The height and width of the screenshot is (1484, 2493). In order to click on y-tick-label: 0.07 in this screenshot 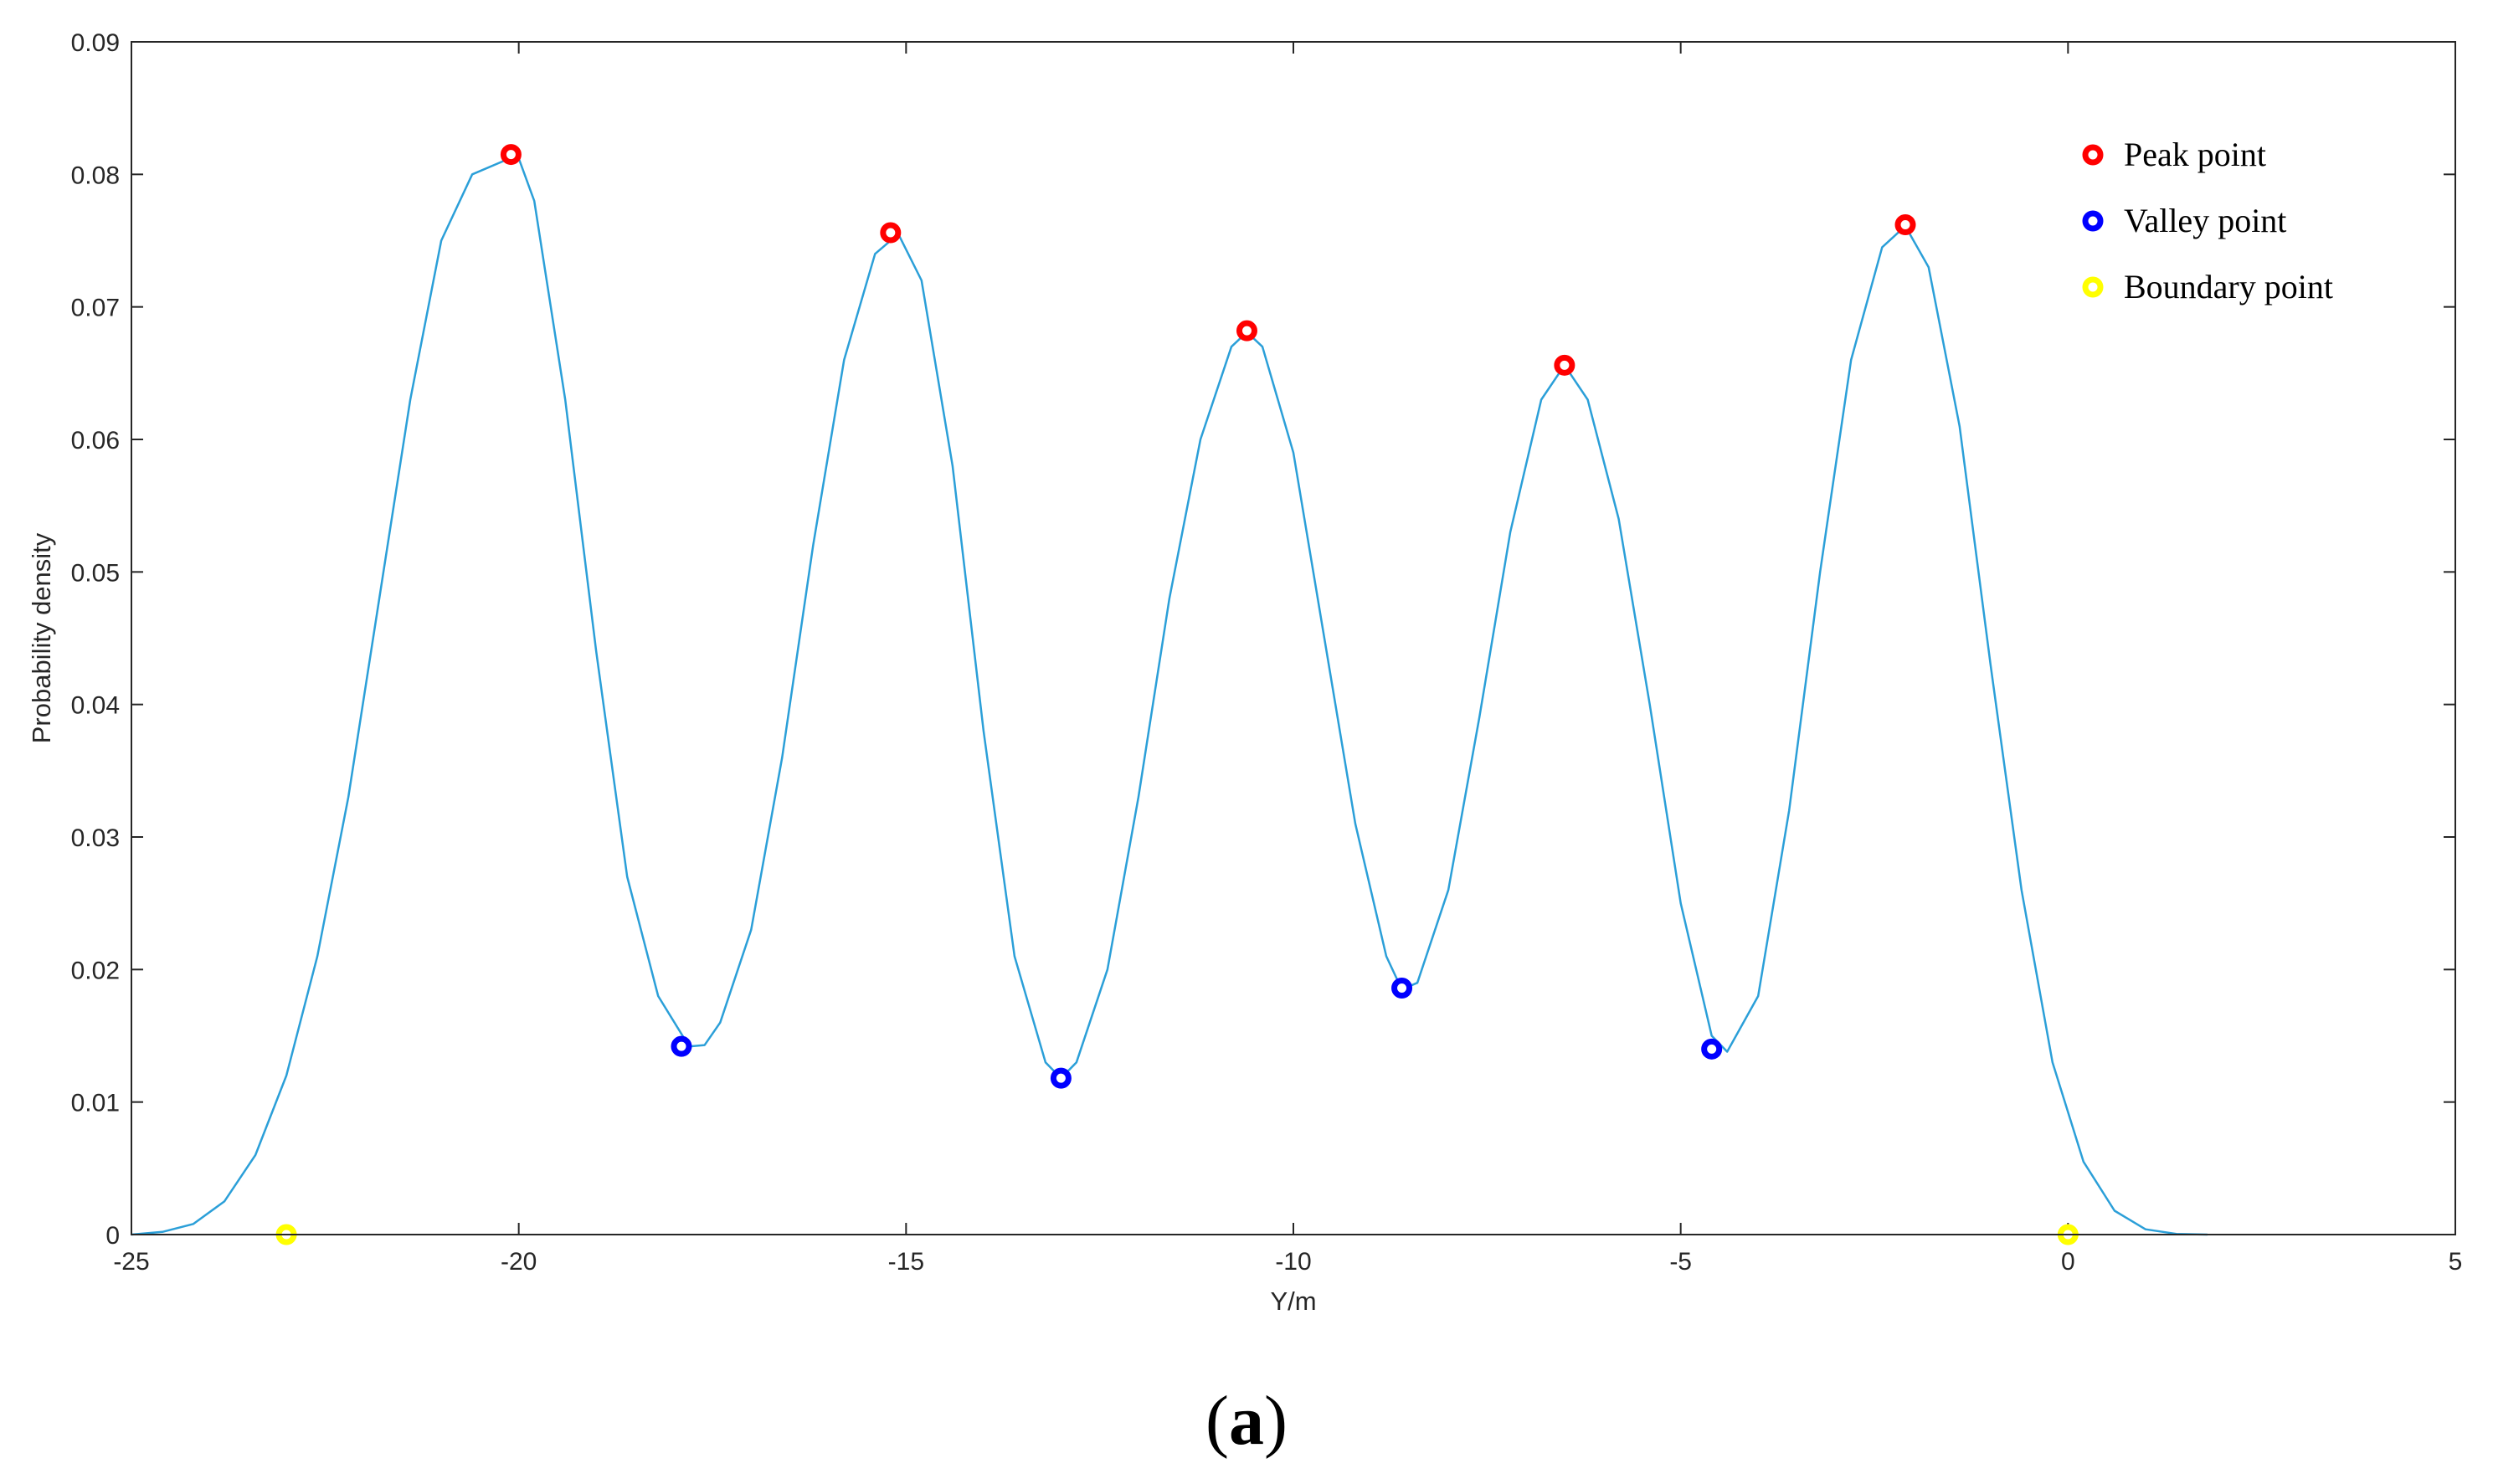, I will do `click(95, 308)`.